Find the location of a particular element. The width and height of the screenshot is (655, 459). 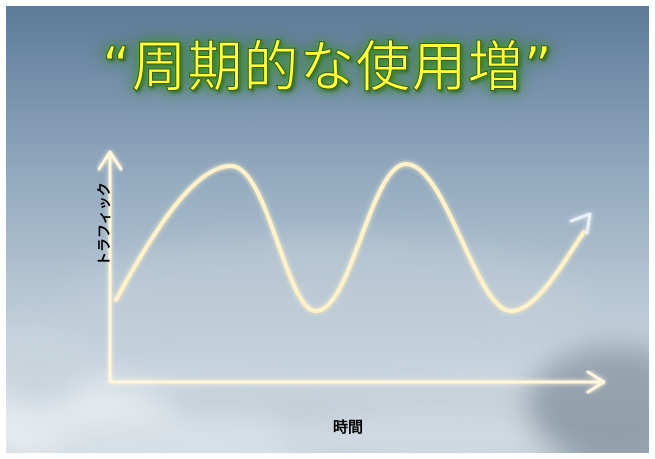

y-axis is located at coordinates (110, 266).